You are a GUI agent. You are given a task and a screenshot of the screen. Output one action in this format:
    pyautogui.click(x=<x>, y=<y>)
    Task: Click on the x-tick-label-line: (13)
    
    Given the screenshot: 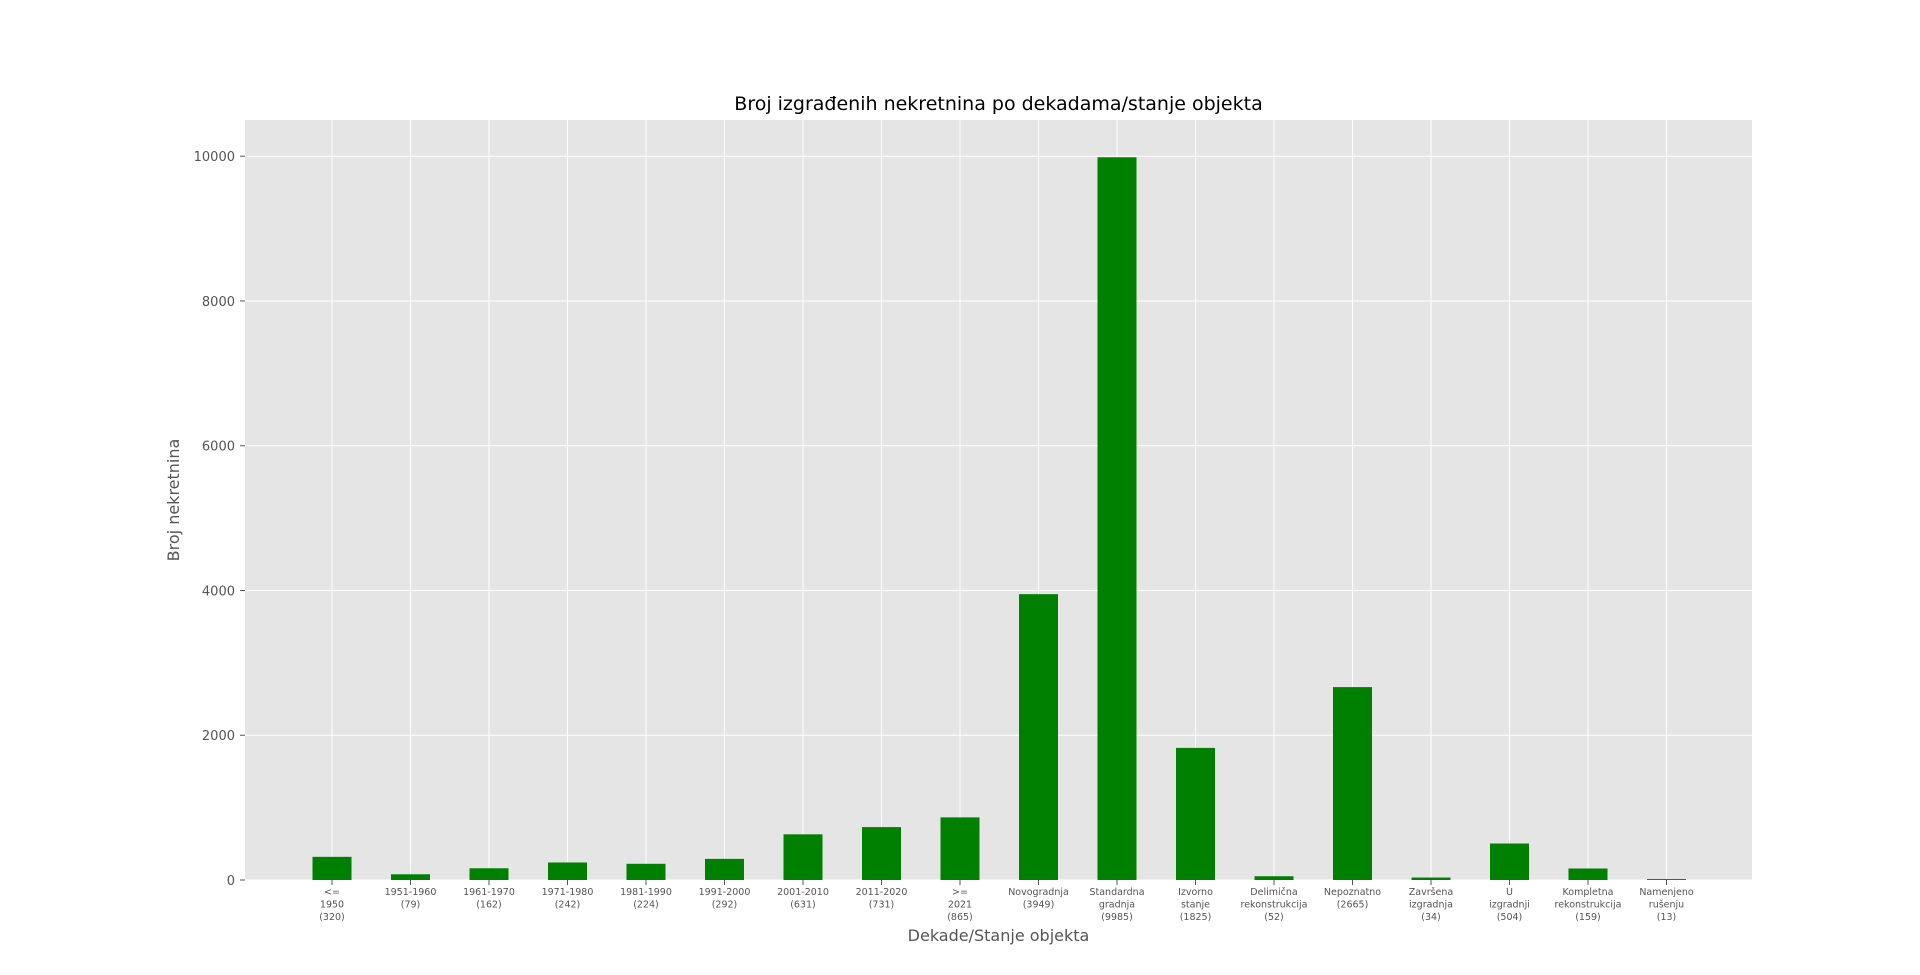 What is the action you would take?
    pyautogui.click(x=1667, y=917)
    